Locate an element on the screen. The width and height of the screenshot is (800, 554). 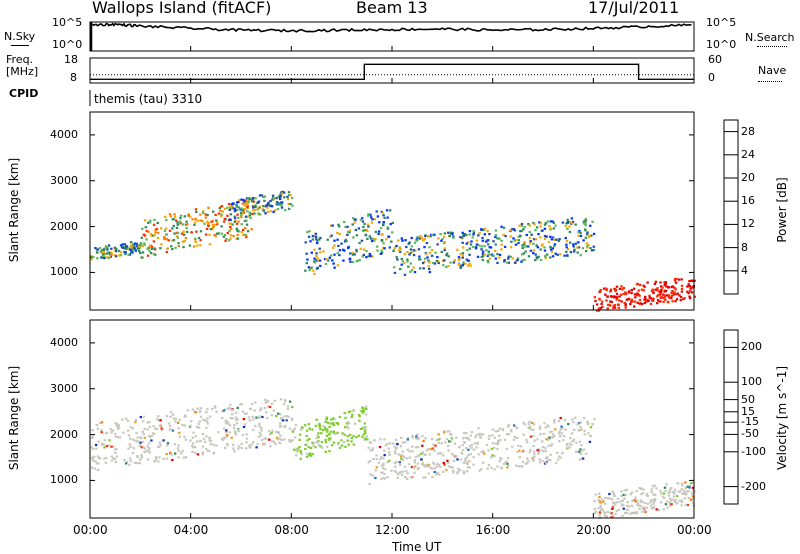
power-cbar-tick-label: 24 is located at coordinates (748, 154).